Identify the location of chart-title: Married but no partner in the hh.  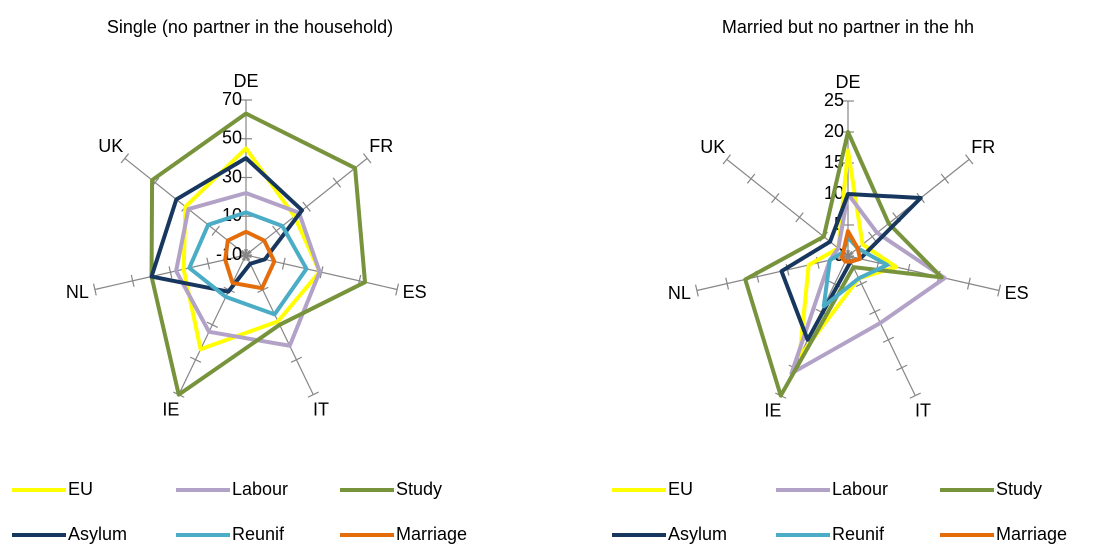
(848, 27).